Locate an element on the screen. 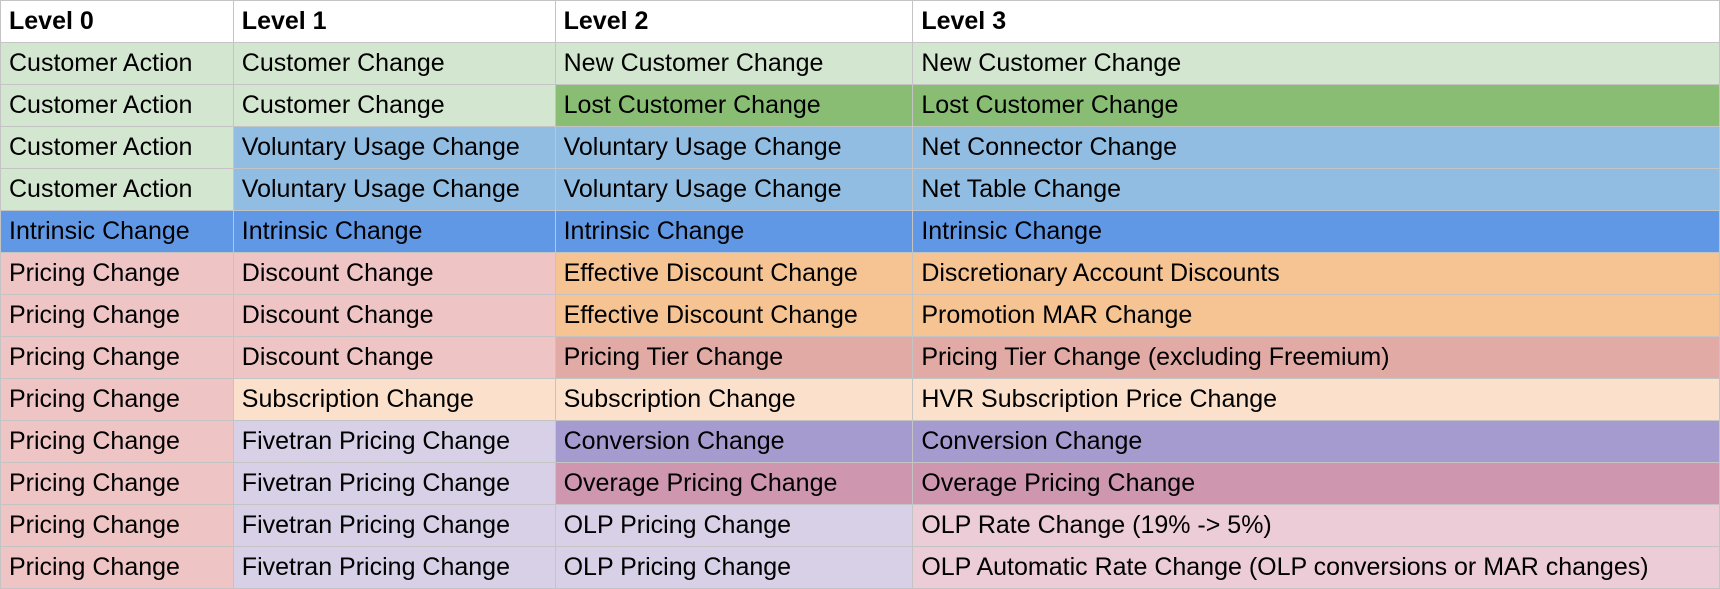  header-cell-level-0: Level 0 is located at coordinates (117, 21).